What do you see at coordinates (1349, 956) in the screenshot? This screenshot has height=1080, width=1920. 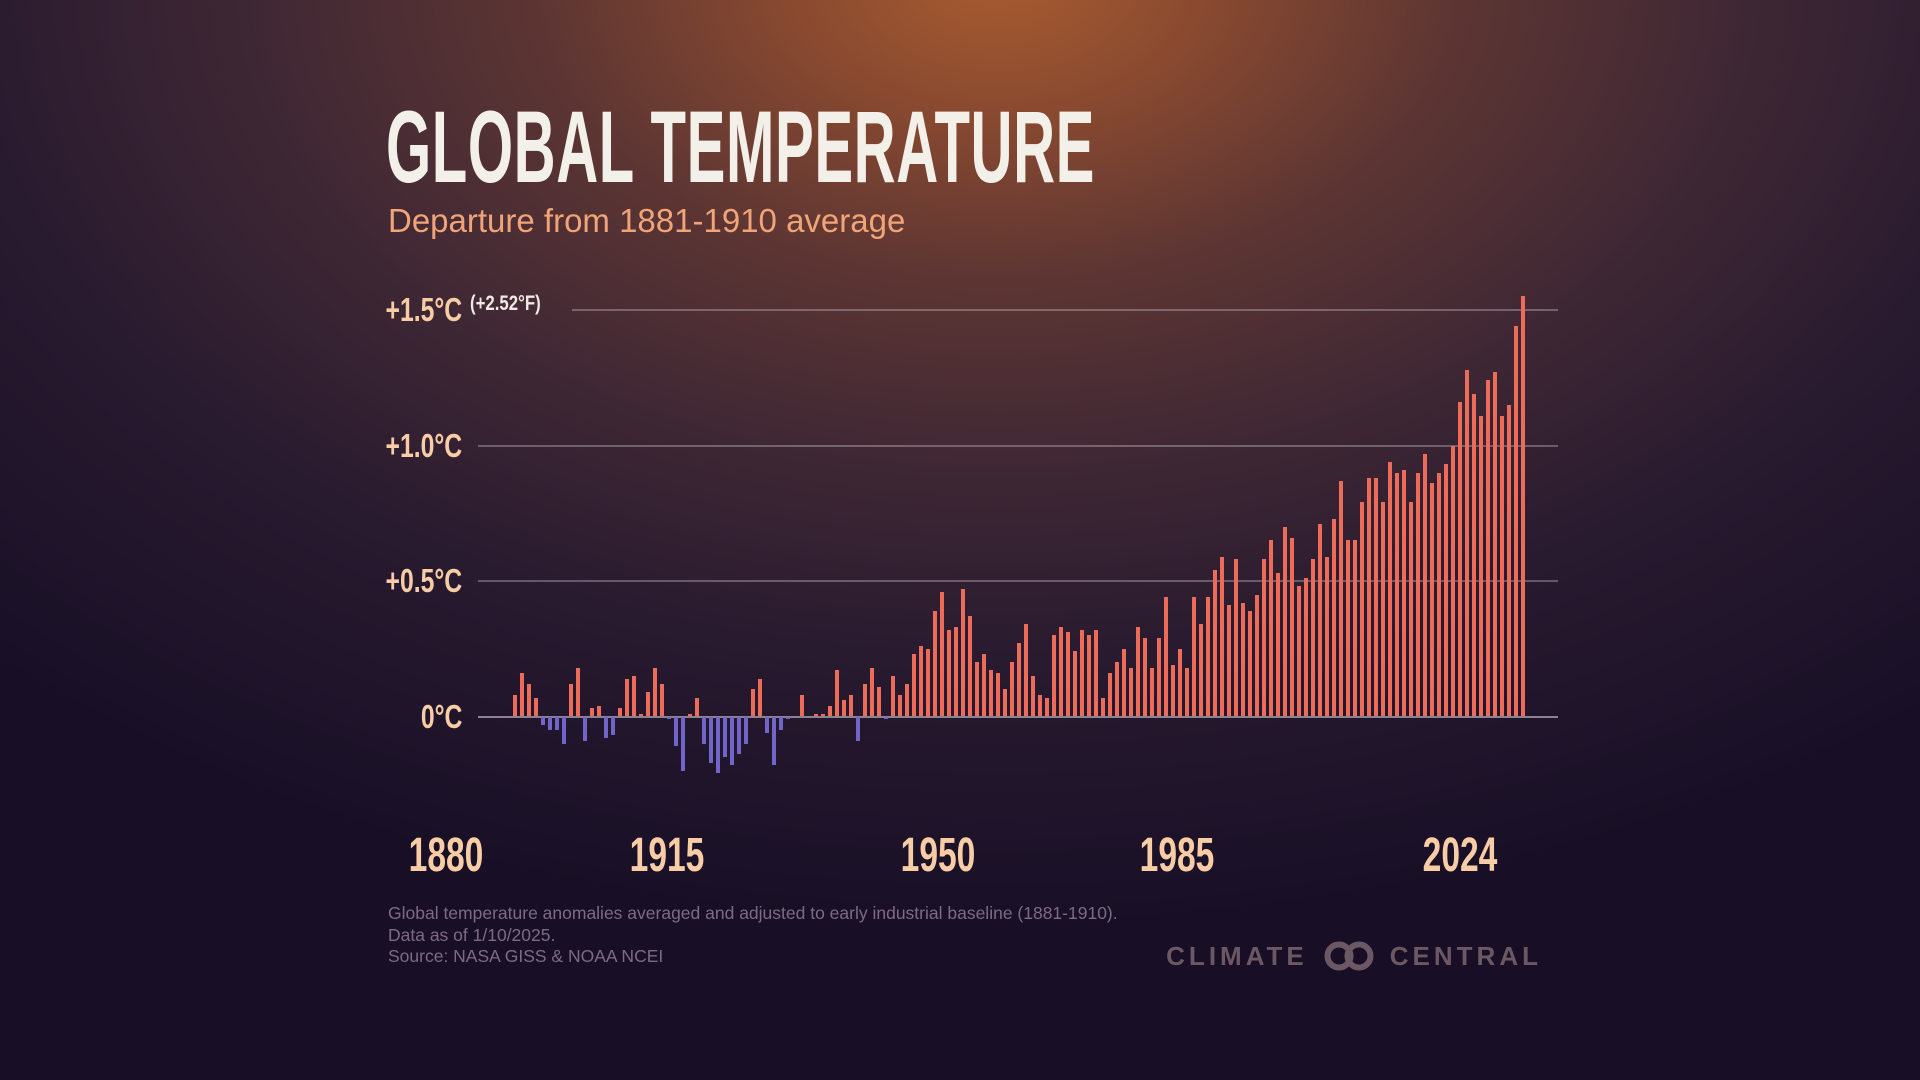 I see `interlocking-rings-icon` at bounding box center [1349, 956].